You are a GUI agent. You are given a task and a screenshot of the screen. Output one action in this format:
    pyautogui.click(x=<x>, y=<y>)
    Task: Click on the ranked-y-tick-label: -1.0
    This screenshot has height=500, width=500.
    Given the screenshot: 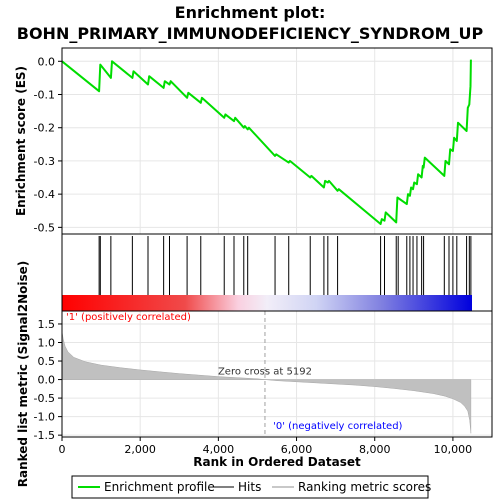 What is the action you would take?
    pyautogui.click(x=44, y=417)
    